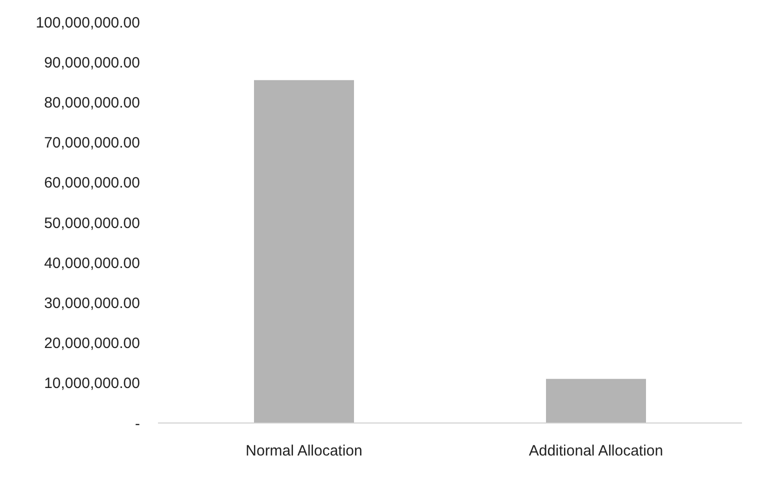  I want to click on y-tick-label: 60,000,000.00, so click(92, 183).